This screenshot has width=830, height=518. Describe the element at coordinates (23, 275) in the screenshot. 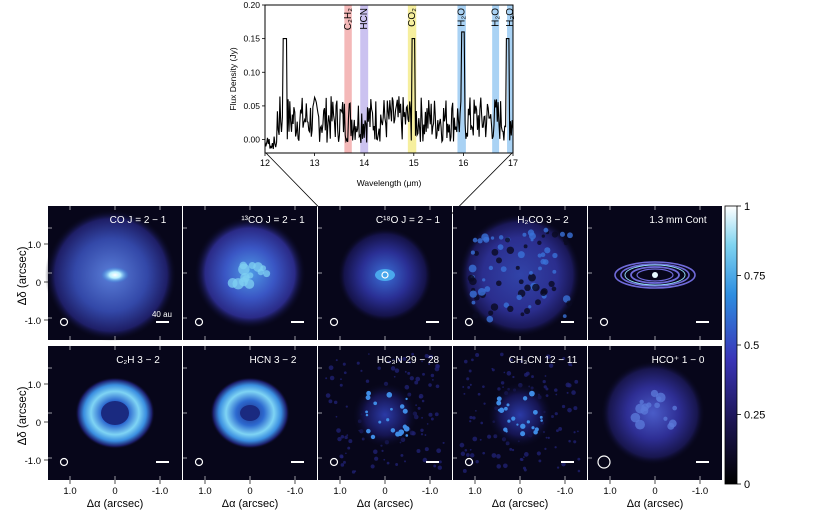

I see `row1-ylabel: Δδ (arcsec)` at that location.